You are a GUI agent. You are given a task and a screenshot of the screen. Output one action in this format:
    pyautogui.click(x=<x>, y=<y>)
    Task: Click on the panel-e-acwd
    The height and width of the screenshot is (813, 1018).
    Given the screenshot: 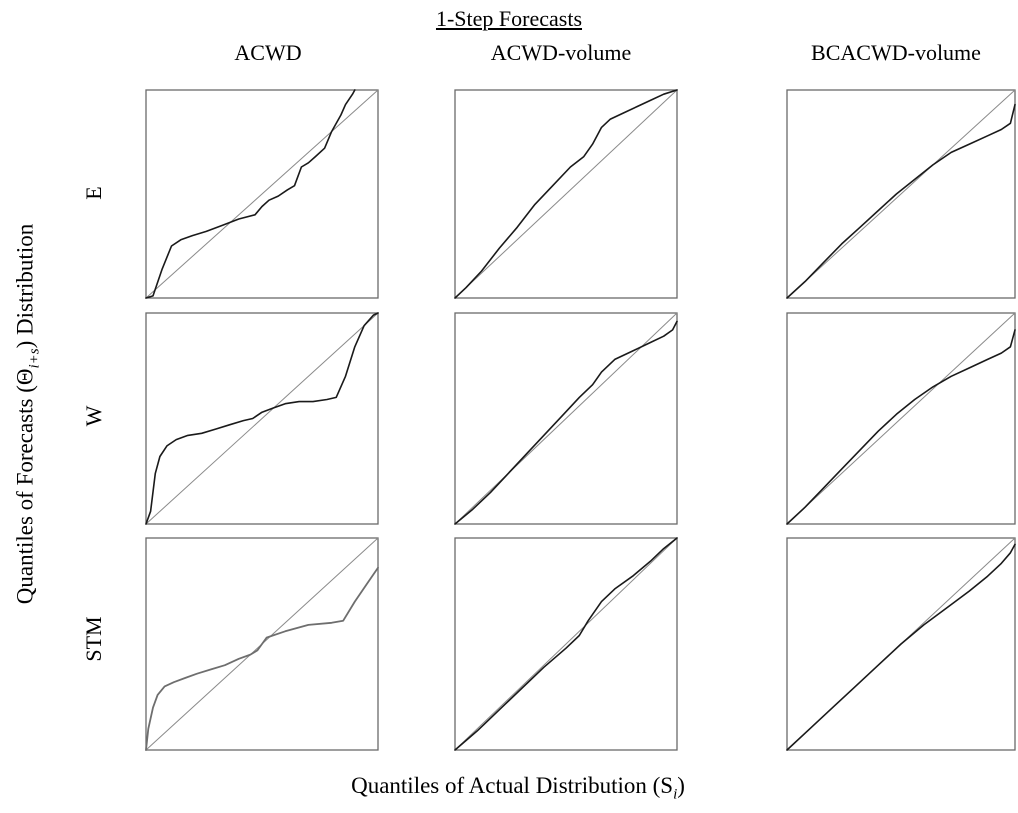 What is the action you would take?
    pyautogui.click(x=262, y=194)
    